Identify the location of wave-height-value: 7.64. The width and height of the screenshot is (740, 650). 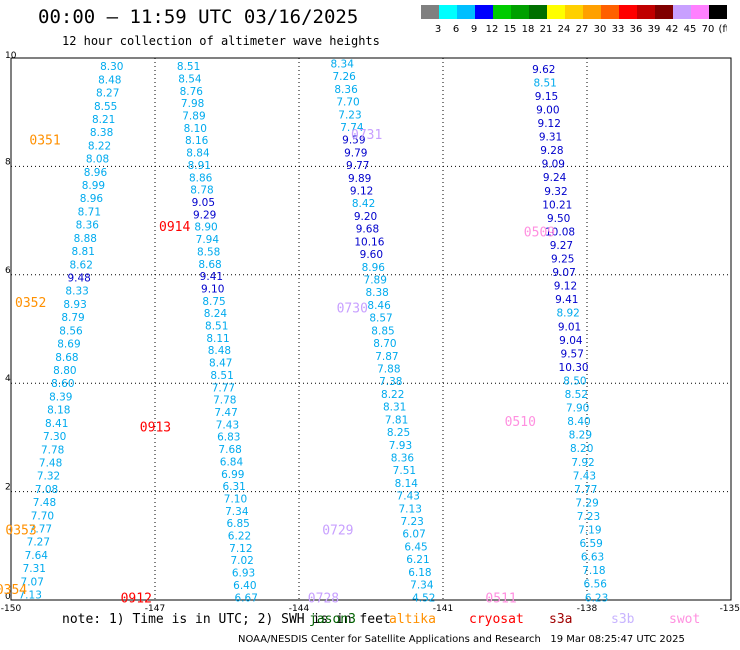
(37, 556).